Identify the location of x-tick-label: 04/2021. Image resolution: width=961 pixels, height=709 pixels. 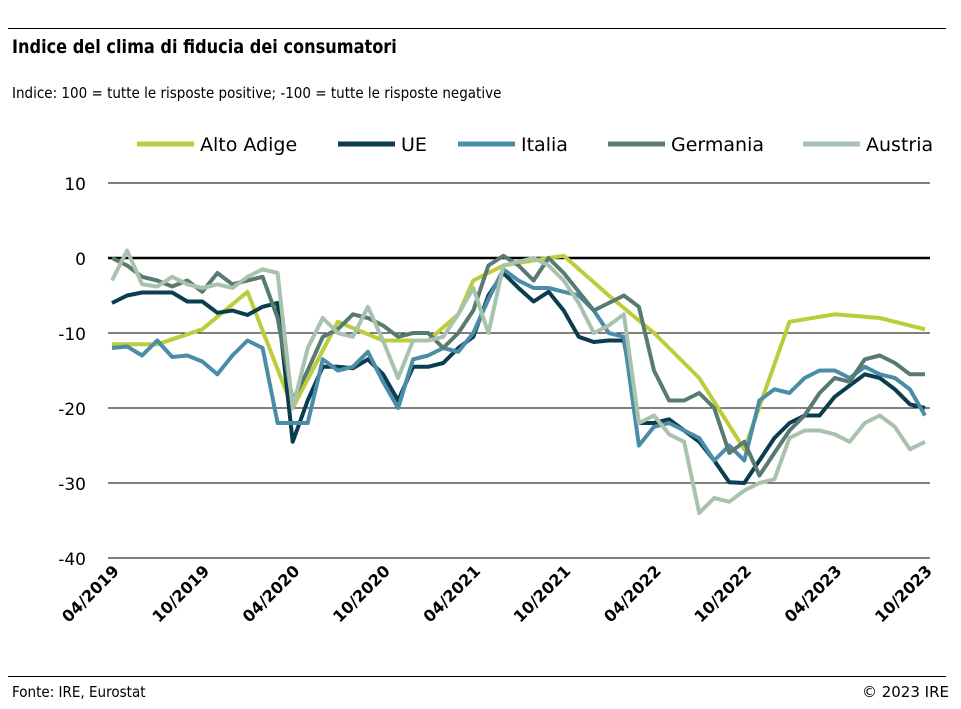
(451, 593).